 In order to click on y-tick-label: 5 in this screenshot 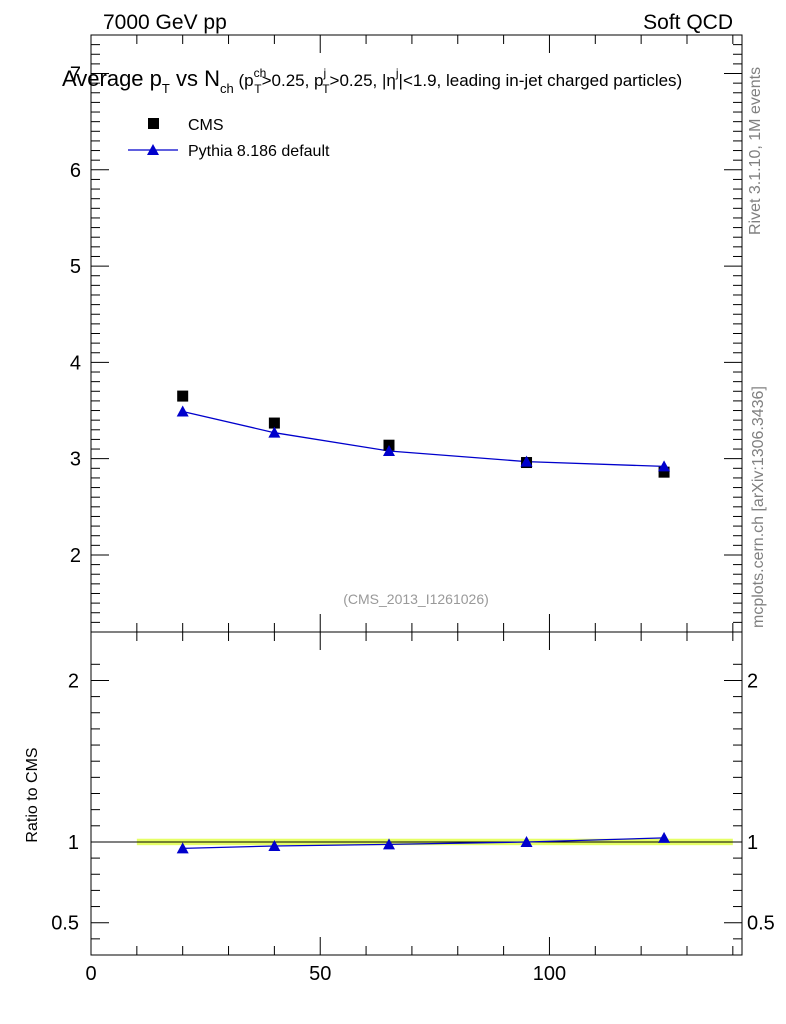, I will do `click(75, 267)`.